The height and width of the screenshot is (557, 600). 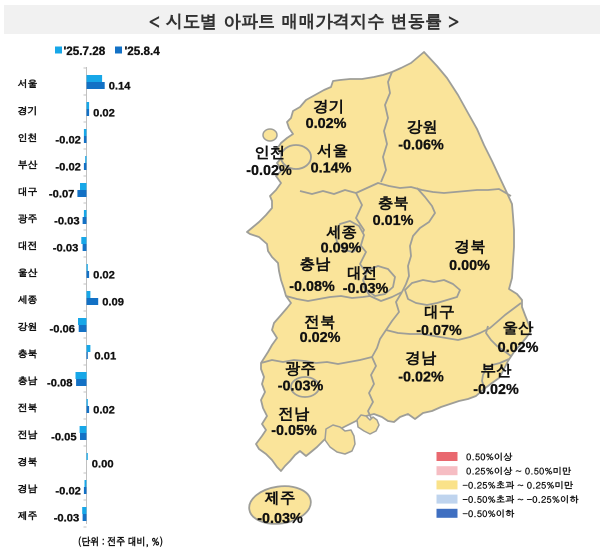 What do you see at coordinates (393, 221) in the screenshot?
I see `svg-text: 0.01%` at bounding box center [393, 221].